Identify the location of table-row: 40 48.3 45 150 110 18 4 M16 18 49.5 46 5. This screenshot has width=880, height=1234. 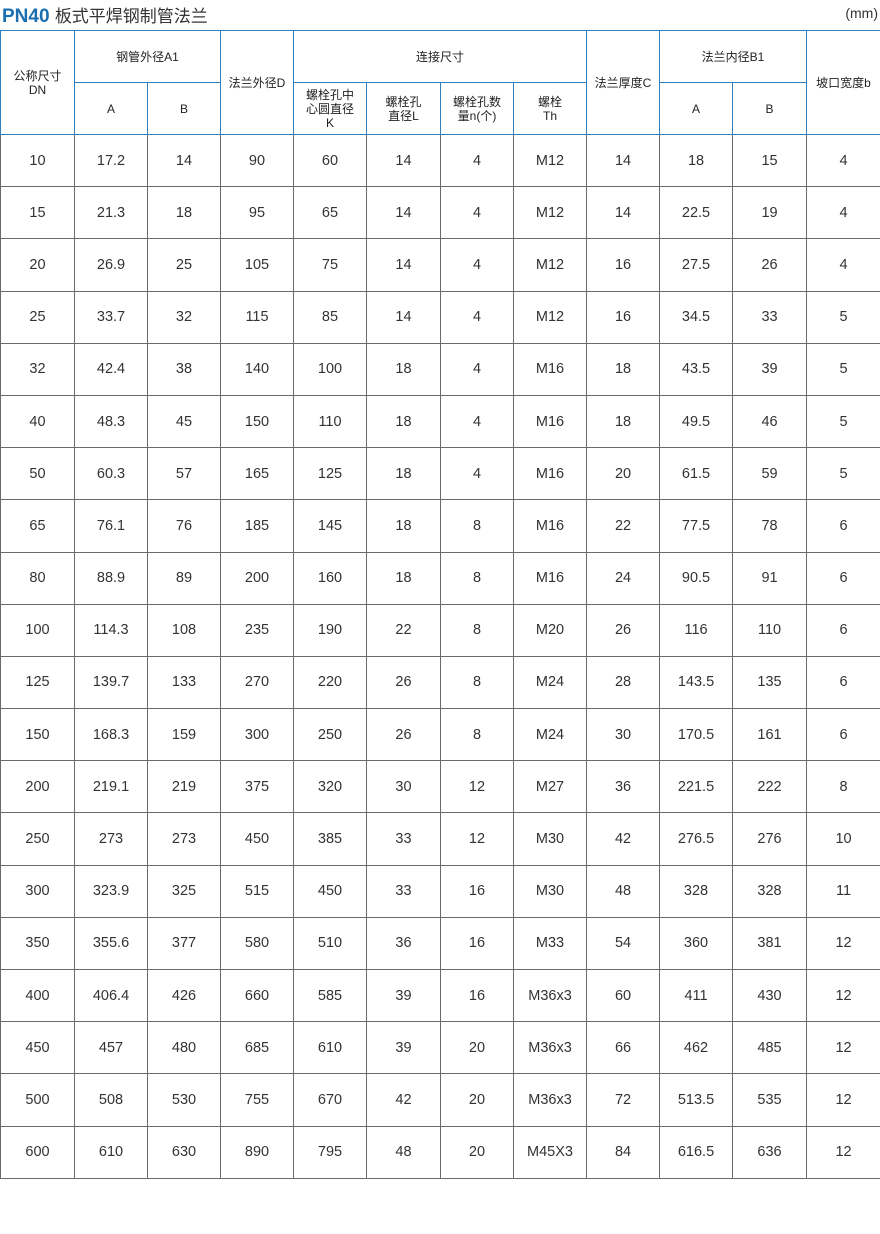
(440, 421).